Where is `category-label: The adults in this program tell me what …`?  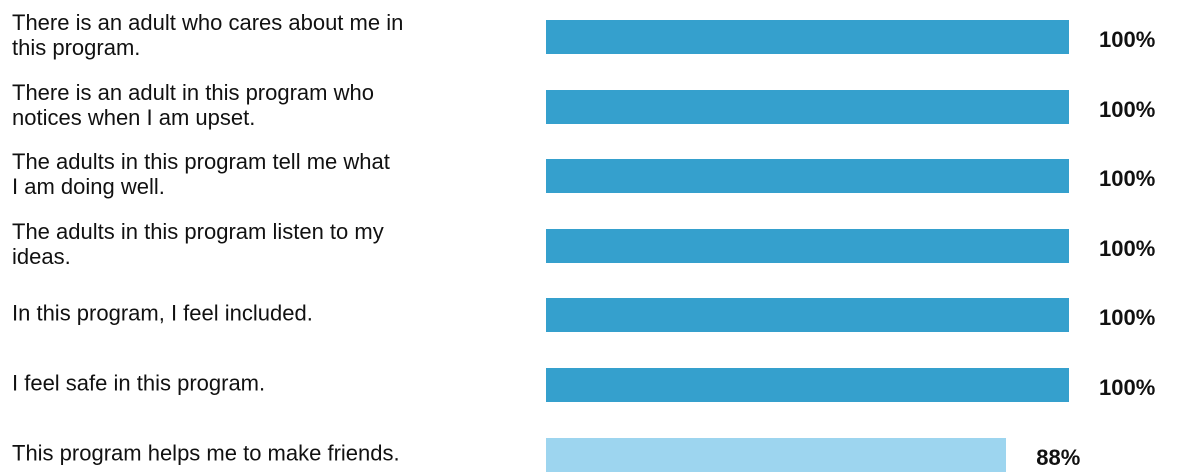
category-label: The adults in this program tell me what … is located at coordinates (201, 174).